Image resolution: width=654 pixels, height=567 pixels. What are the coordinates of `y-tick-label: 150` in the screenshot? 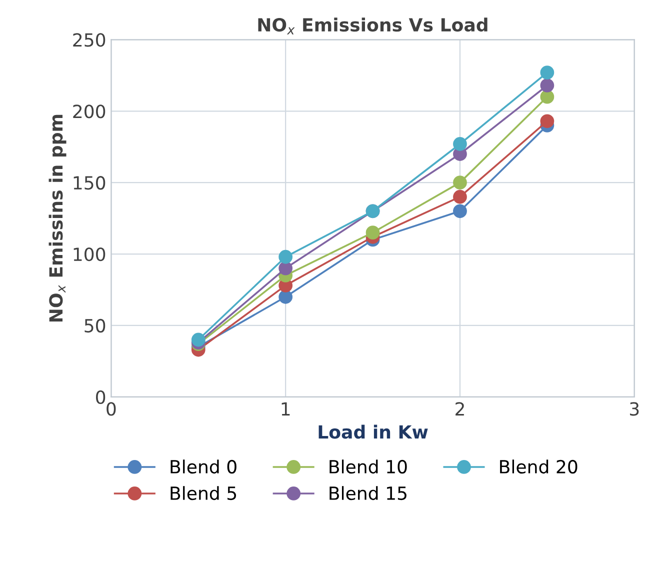 It's located at (90, 183).